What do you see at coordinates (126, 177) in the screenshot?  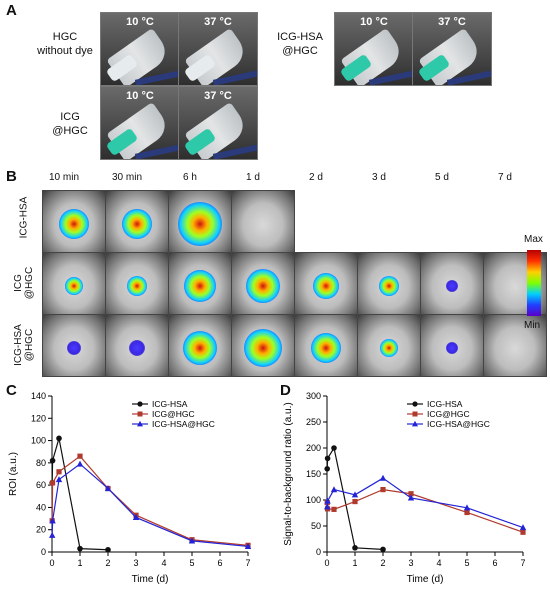 I see `timepoint-30min: 30 min` at bounding box center [126, 177].